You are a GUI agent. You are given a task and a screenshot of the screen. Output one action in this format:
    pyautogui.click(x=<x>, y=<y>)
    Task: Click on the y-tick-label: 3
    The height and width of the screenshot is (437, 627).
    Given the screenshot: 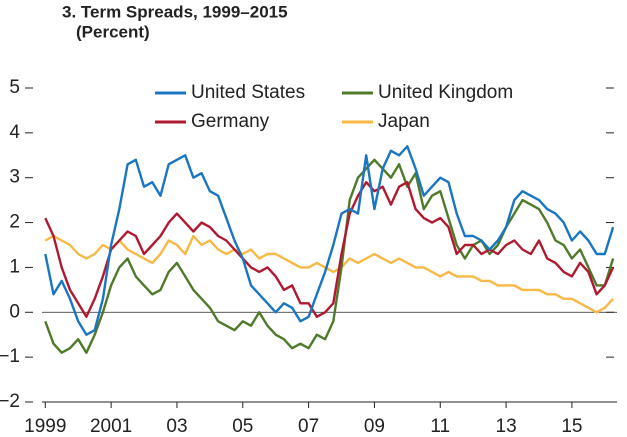 What is the action you would take?
    pyautogui.click(x=14, y=177)
    